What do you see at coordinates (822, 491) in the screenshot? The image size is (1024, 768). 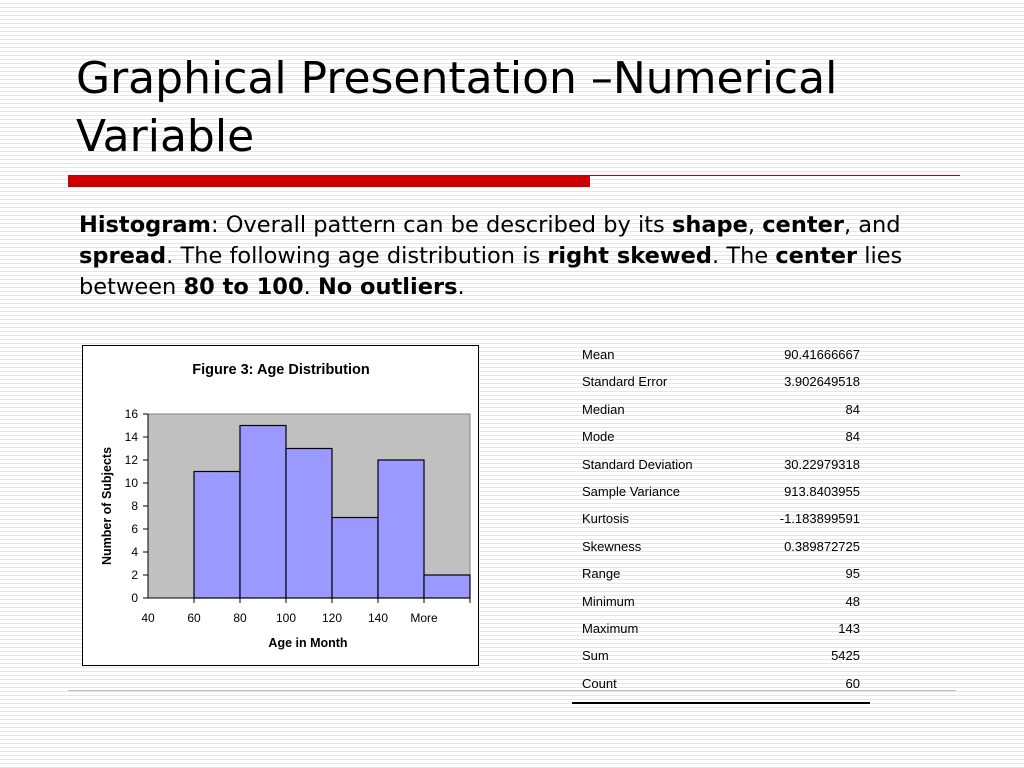 I see `stat-value: 913.8403955` at bounding box center [822, 491].